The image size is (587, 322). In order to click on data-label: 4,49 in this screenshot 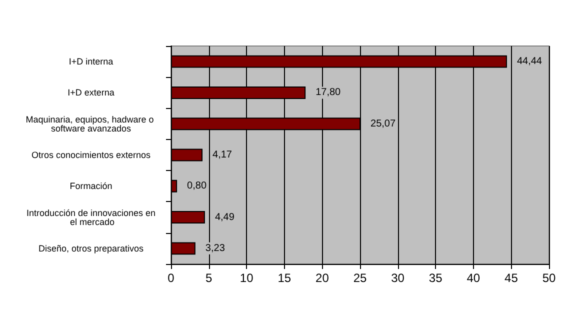, I will do `click(224, 217)`.